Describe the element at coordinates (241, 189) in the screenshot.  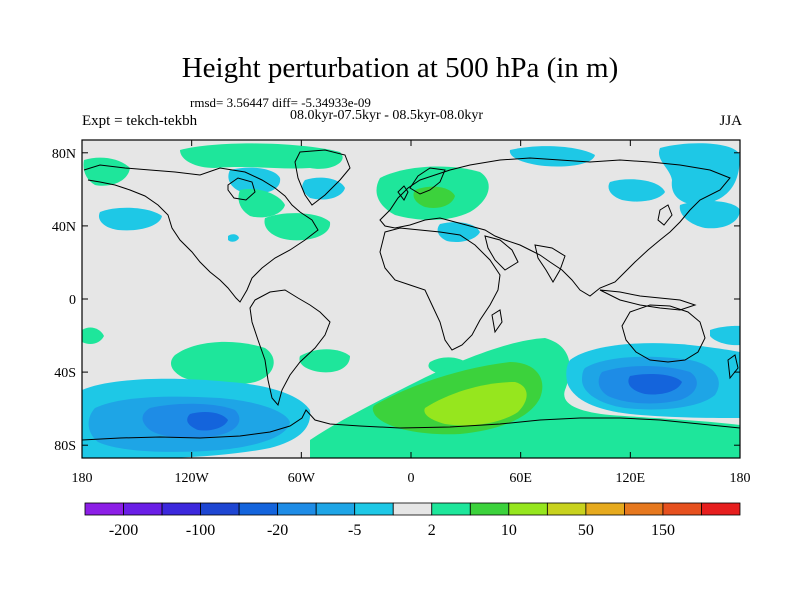
I see `coastline-hudson-bay` at that location.